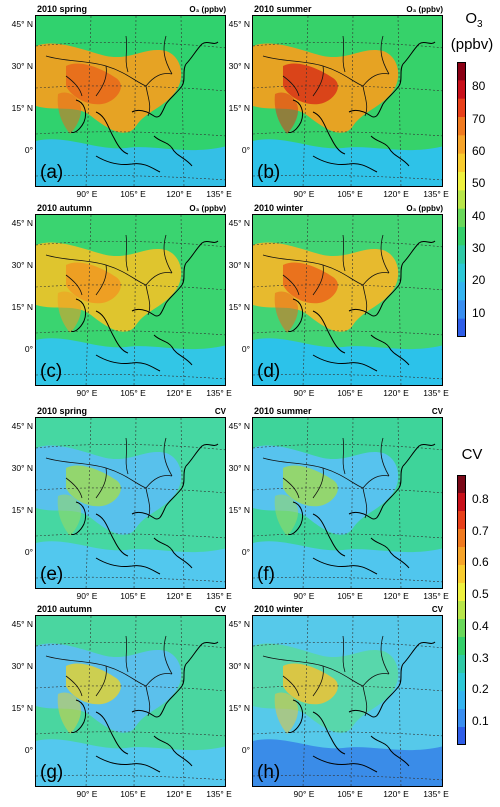  I want to click on panel-title: 2010 autumn, so click(65, 609).